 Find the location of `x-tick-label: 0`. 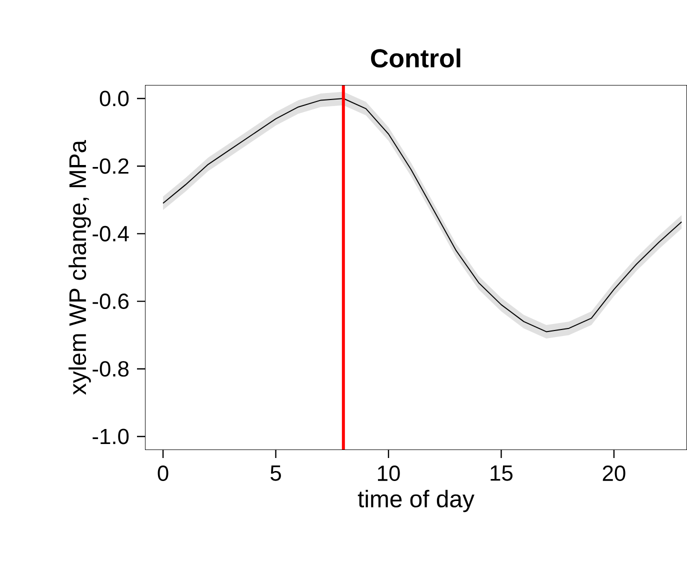

x-tick-label: 0 is located at coordinates (163, 474).